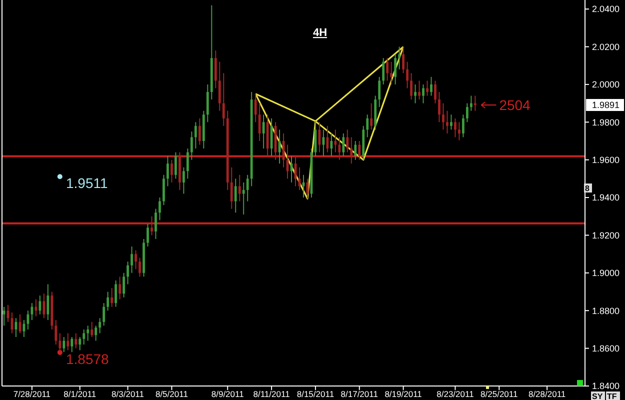  Describe the element at coordinates (606, 197) in the screenshot. I see `y-tick-label: 1.9400` at that location.